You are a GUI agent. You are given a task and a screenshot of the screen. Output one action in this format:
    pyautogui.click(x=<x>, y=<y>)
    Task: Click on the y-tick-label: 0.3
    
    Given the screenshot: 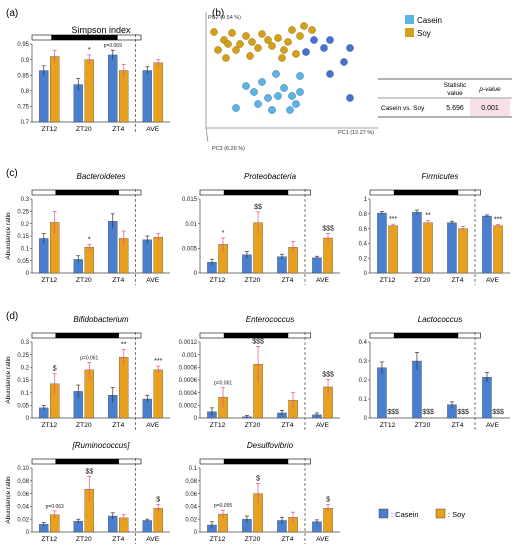 What is the action you would take?
    pyautogui.click(x=25, y=200)
    